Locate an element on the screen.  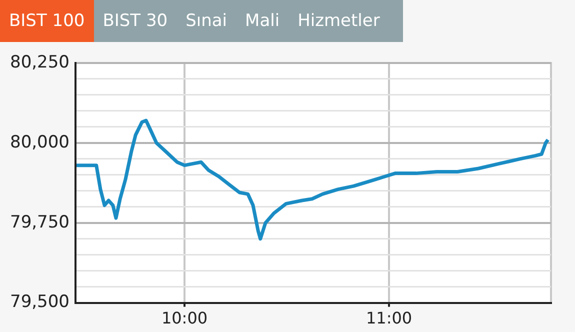
x-tick-label: 10:00 is located at coordinates (184, 318).